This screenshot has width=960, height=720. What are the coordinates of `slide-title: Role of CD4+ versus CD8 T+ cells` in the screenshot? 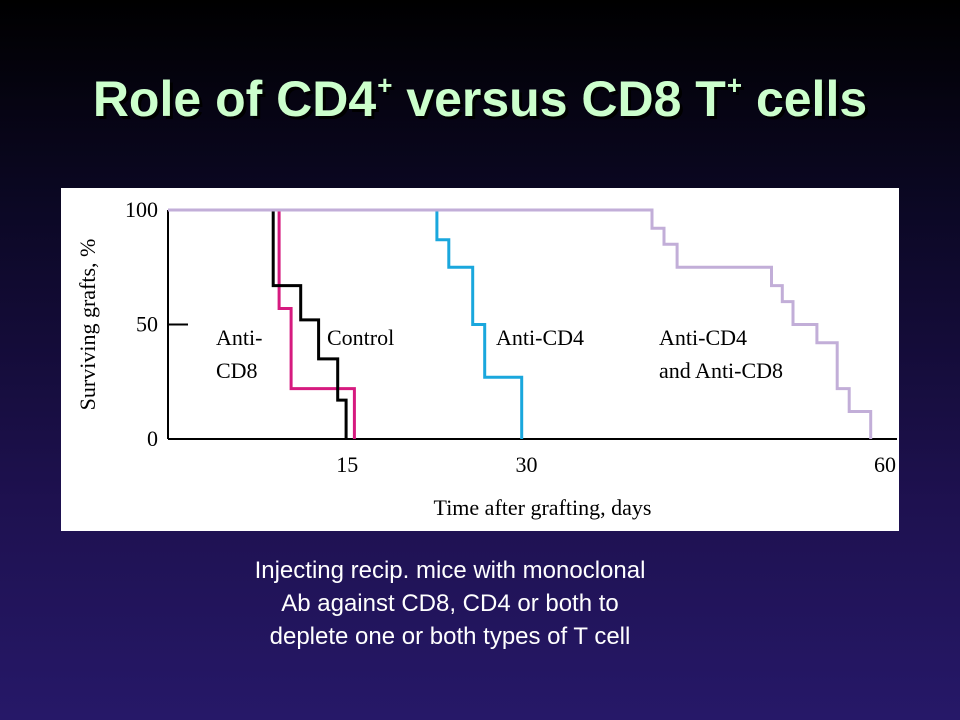 It's located at (480, 98).